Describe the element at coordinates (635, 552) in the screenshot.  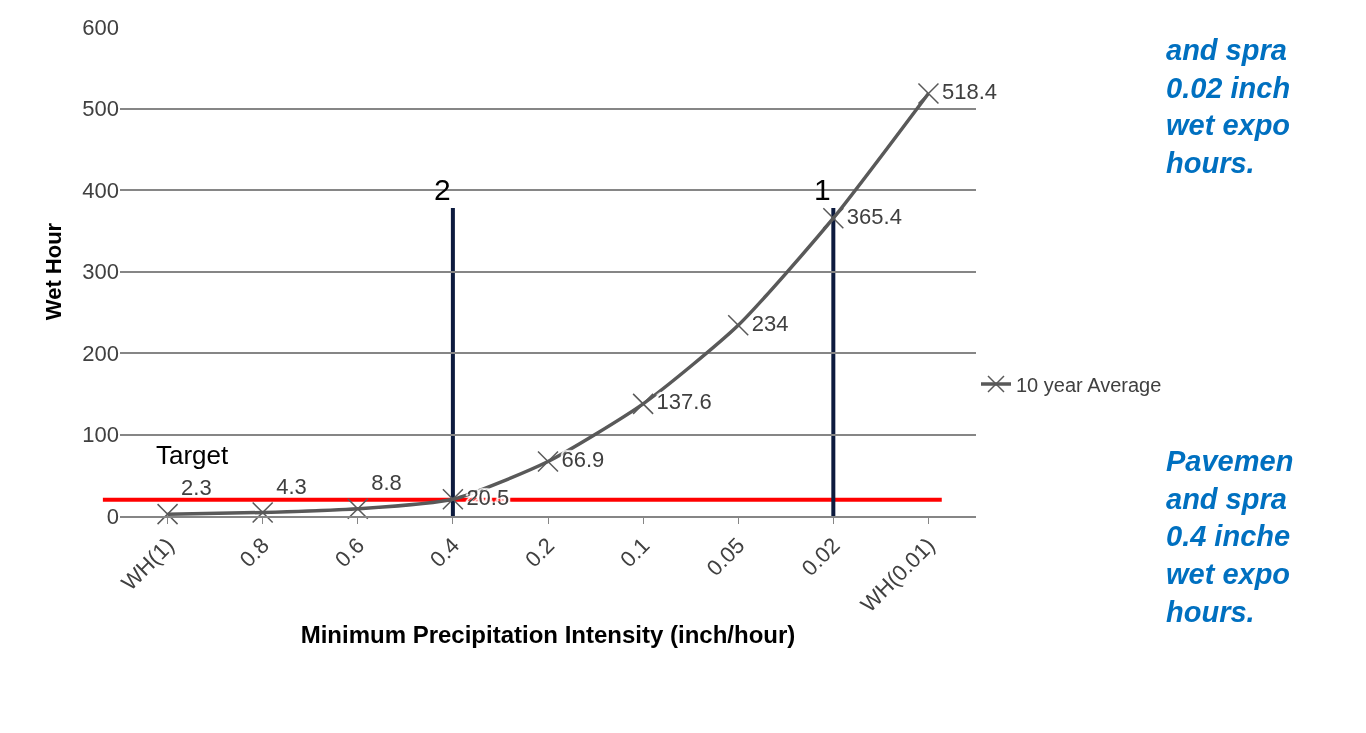
I see `x-tick-label: 0.1` at that location.